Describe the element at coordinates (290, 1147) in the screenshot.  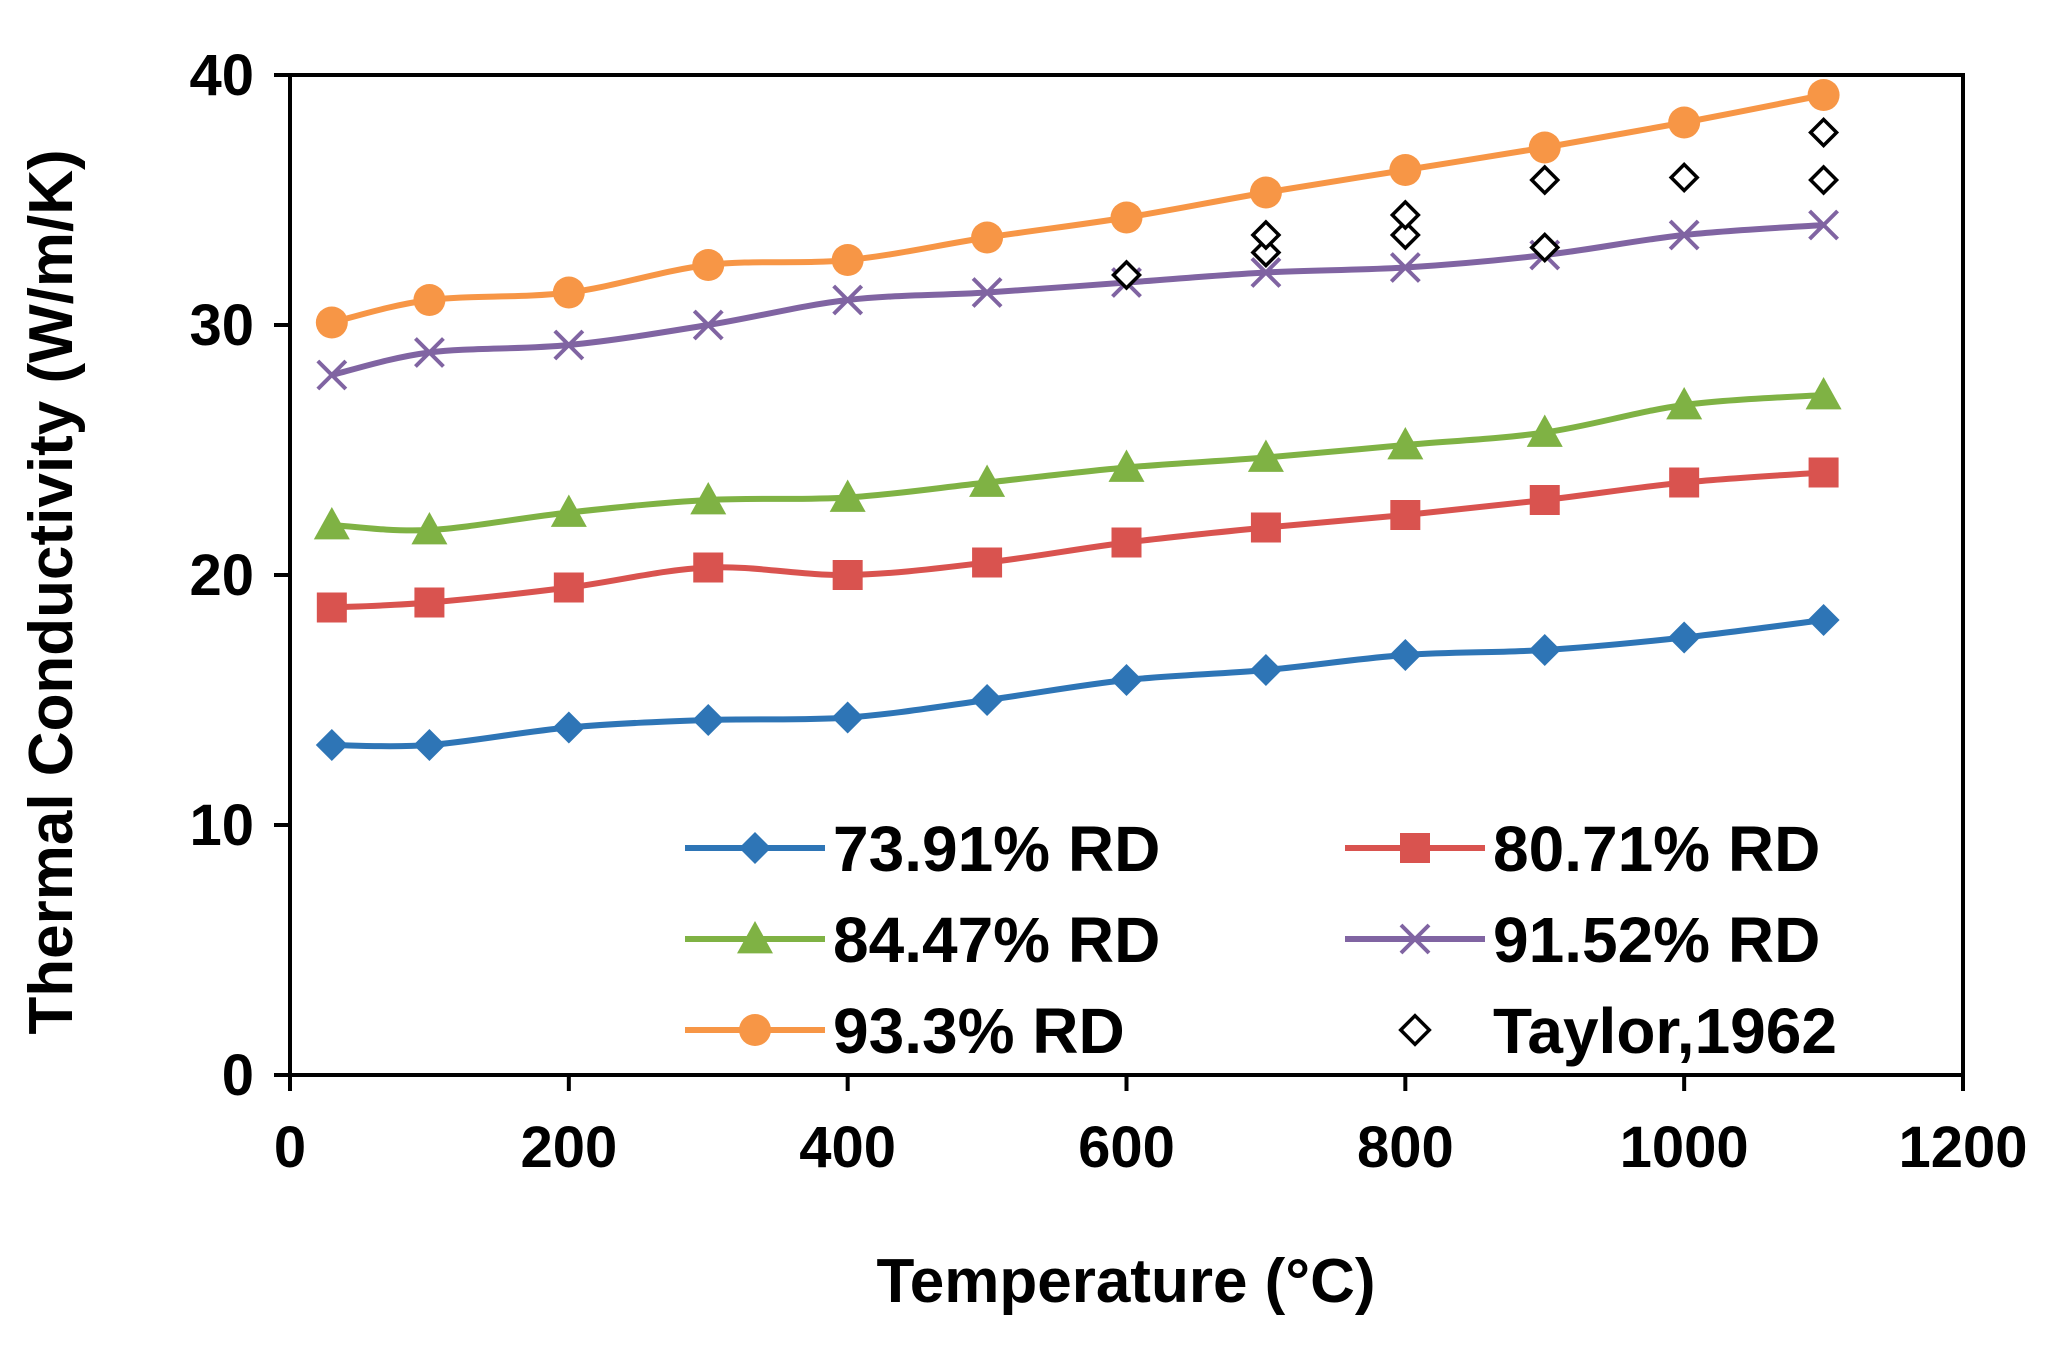
I see `x-tick-label: 0` at that location.